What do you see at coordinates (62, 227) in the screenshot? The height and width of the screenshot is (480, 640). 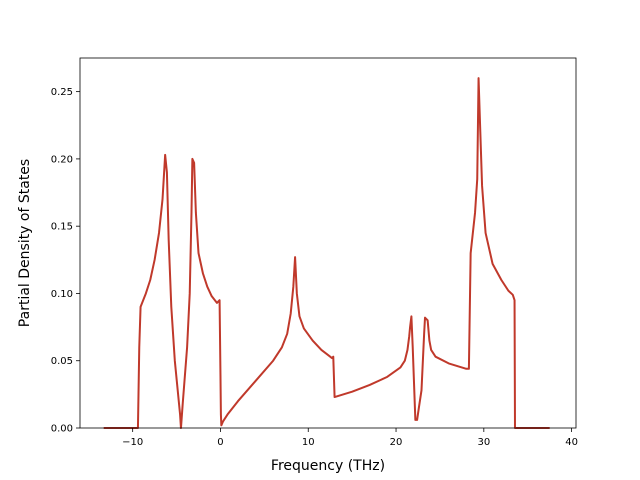 I see `y-tick-label: 0.15` at bounding box center [62, 227].